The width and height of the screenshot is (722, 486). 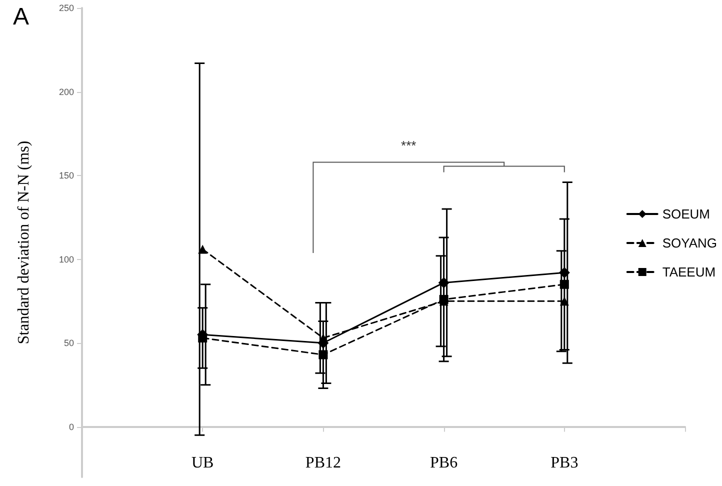 What do you see at coordinates (323, 463) in the screenshot?
I see `x-tick-label: PB12` at bounding box center [323, 463].